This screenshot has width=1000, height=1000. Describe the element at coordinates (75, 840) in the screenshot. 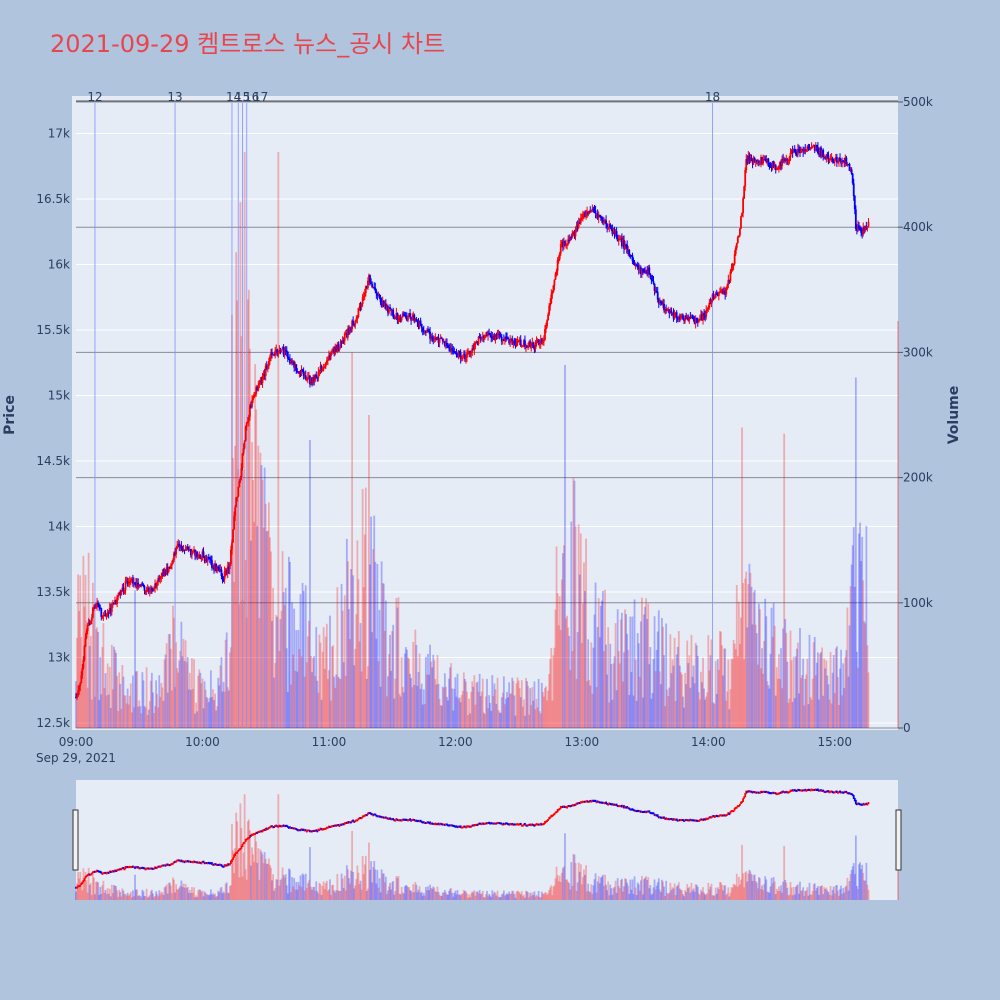

I see `range-slider-left-handle` at that location.